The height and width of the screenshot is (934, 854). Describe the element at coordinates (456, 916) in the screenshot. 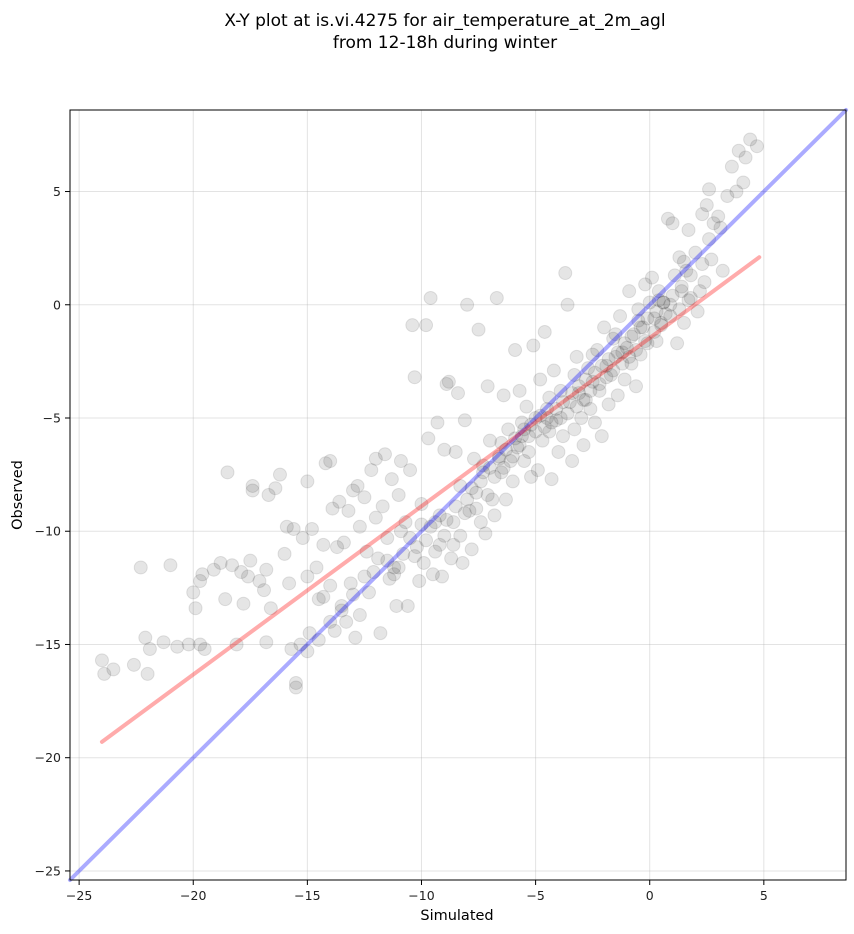

I see `x-axis-label: Simulated` at that location.